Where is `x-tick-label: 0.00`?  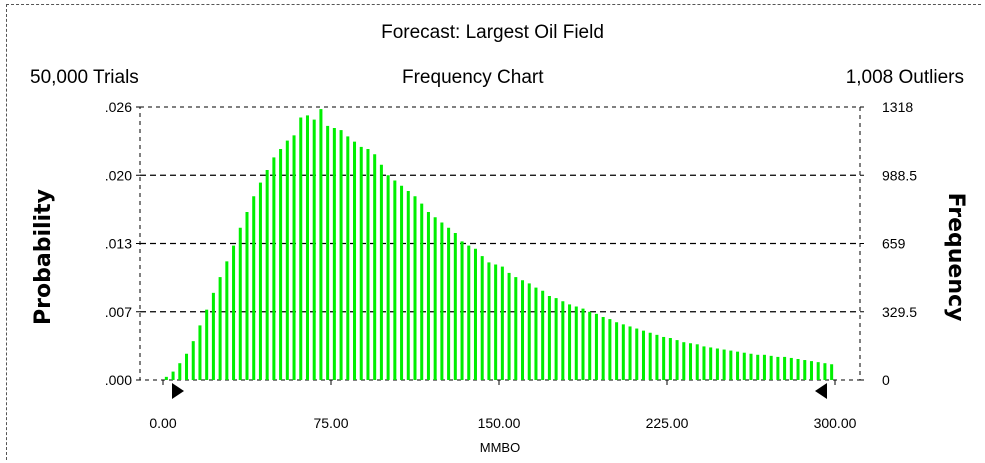 x-tick-label: 0.00 is located at coordinates (162, 423).